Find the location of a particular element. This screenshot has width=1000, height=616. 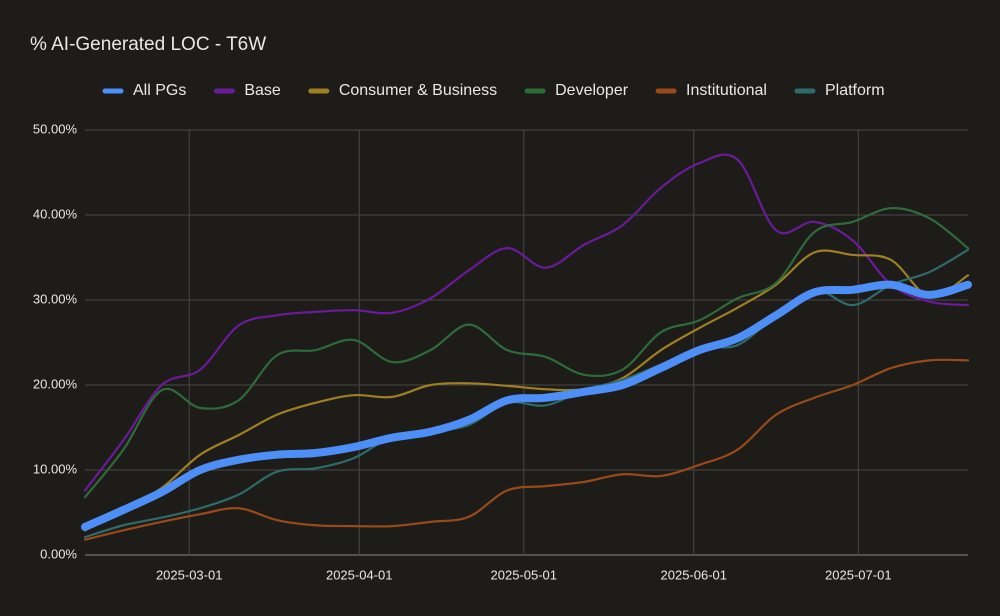

x-tick-label: 2025-03-01 is located at coordinates (189, 574).